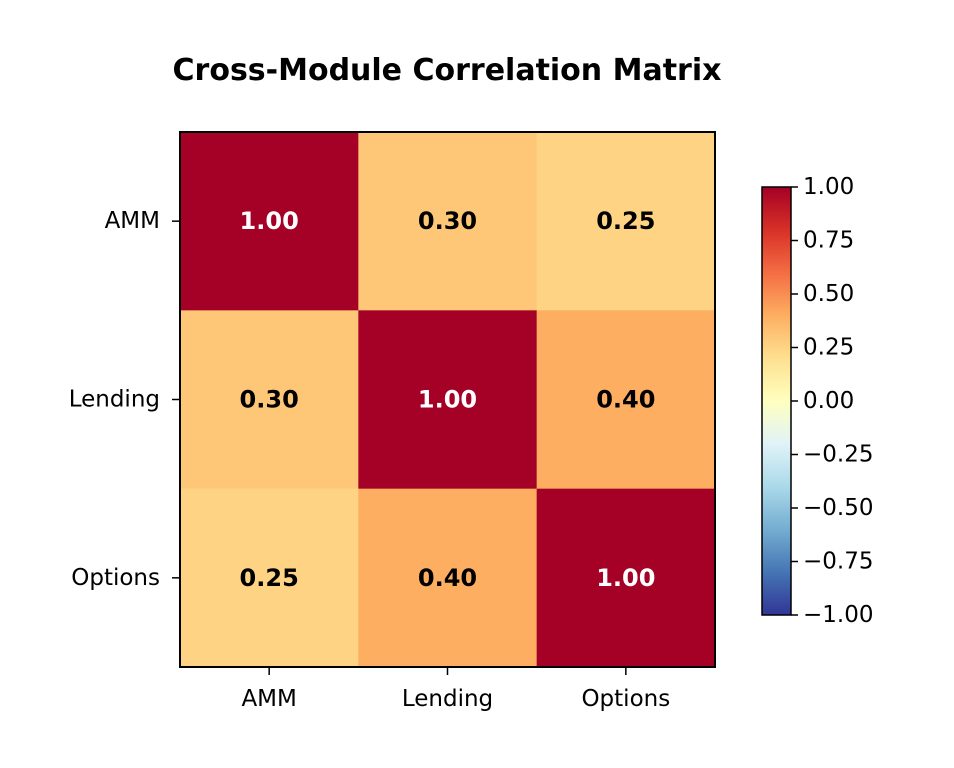 The image size is (954, 768). What do you see at coordinates (828, 241) in the screenshot?
I see `colorbar-tick-label: 0.75` at bounding box center [828, 241].